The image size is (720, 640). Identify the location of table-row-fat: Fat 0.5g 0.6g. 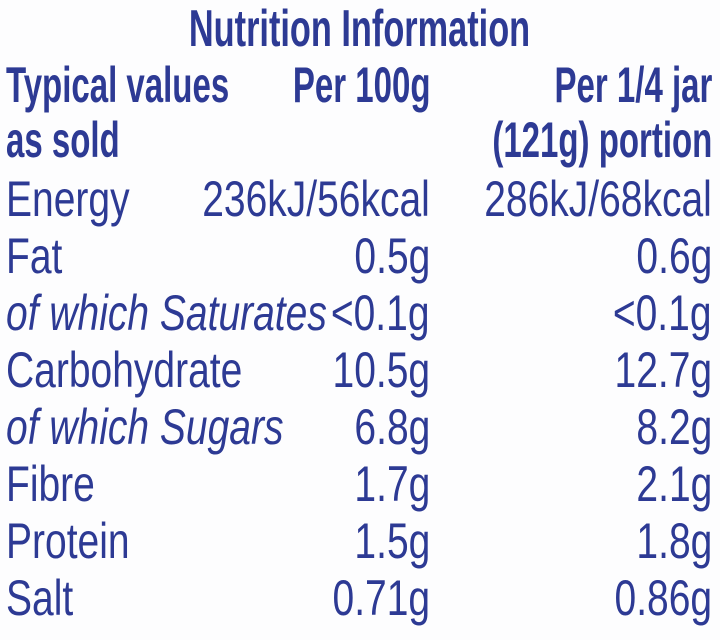
(360, 256).